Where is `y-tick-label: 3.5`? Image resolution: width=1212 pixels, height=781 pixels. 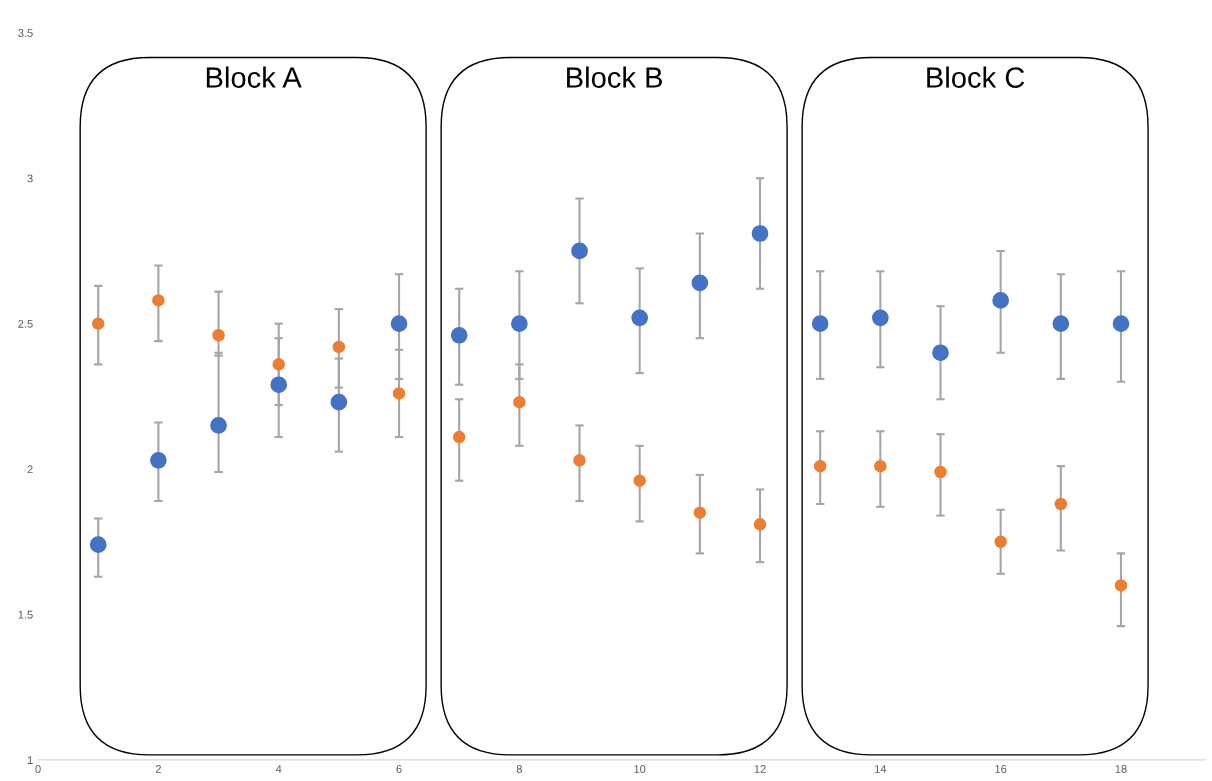 y-tick-label: 3.5 is located at coordinates (25, 33).